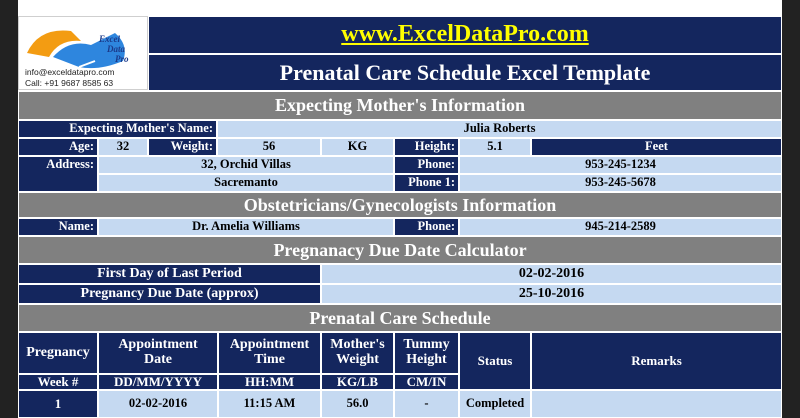  Describe the element at coordinates (246, 227) in the screenshot. I see `obgyn-name-value: Dr. Amelia Williams` at that location.